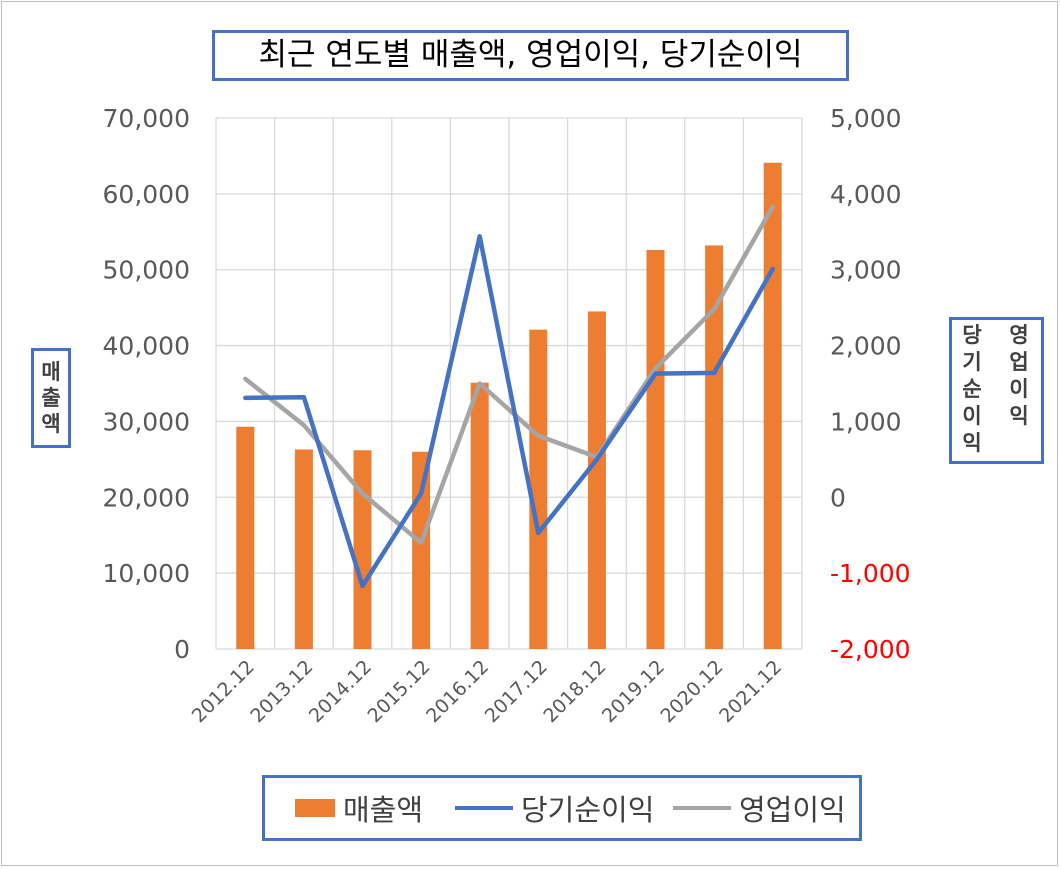  Describe the element at coordinates (281, 691) in the screenshot. I see `x-tick-label: 2013.12` at that location.